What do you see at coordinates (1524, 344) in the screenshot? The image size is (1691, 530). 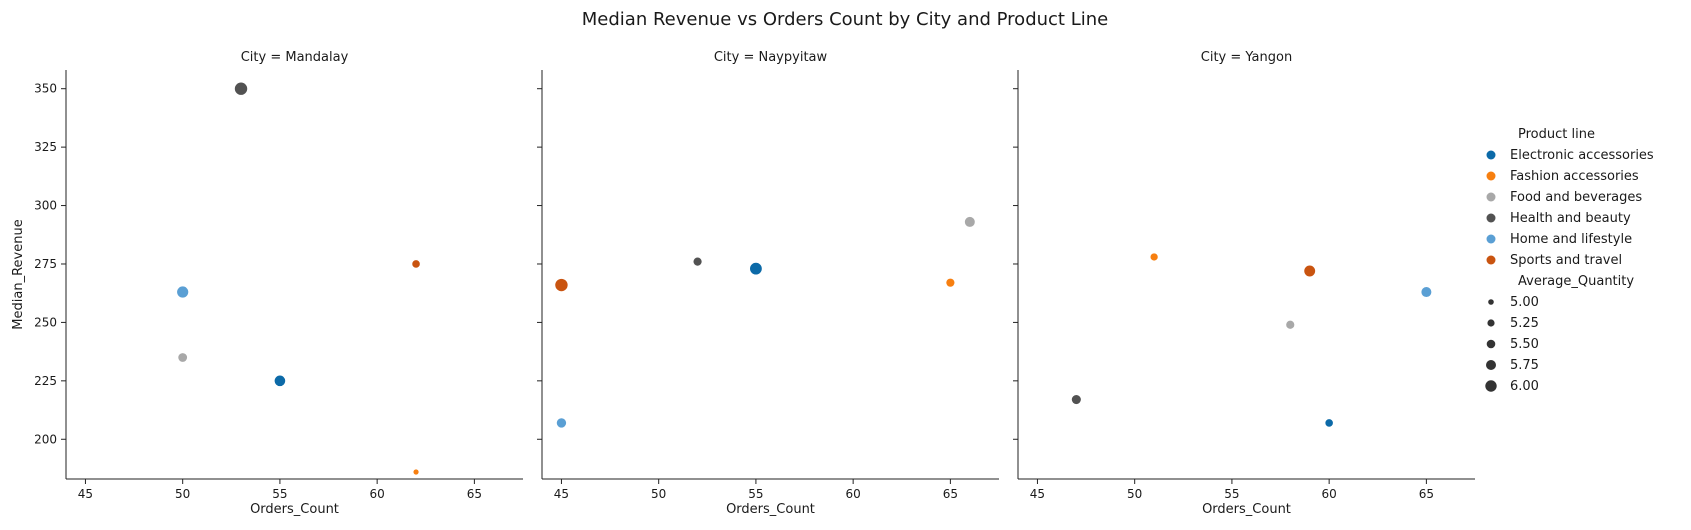 I see `legend-size-entry: 5.50` at bounding box center [1524, 344].